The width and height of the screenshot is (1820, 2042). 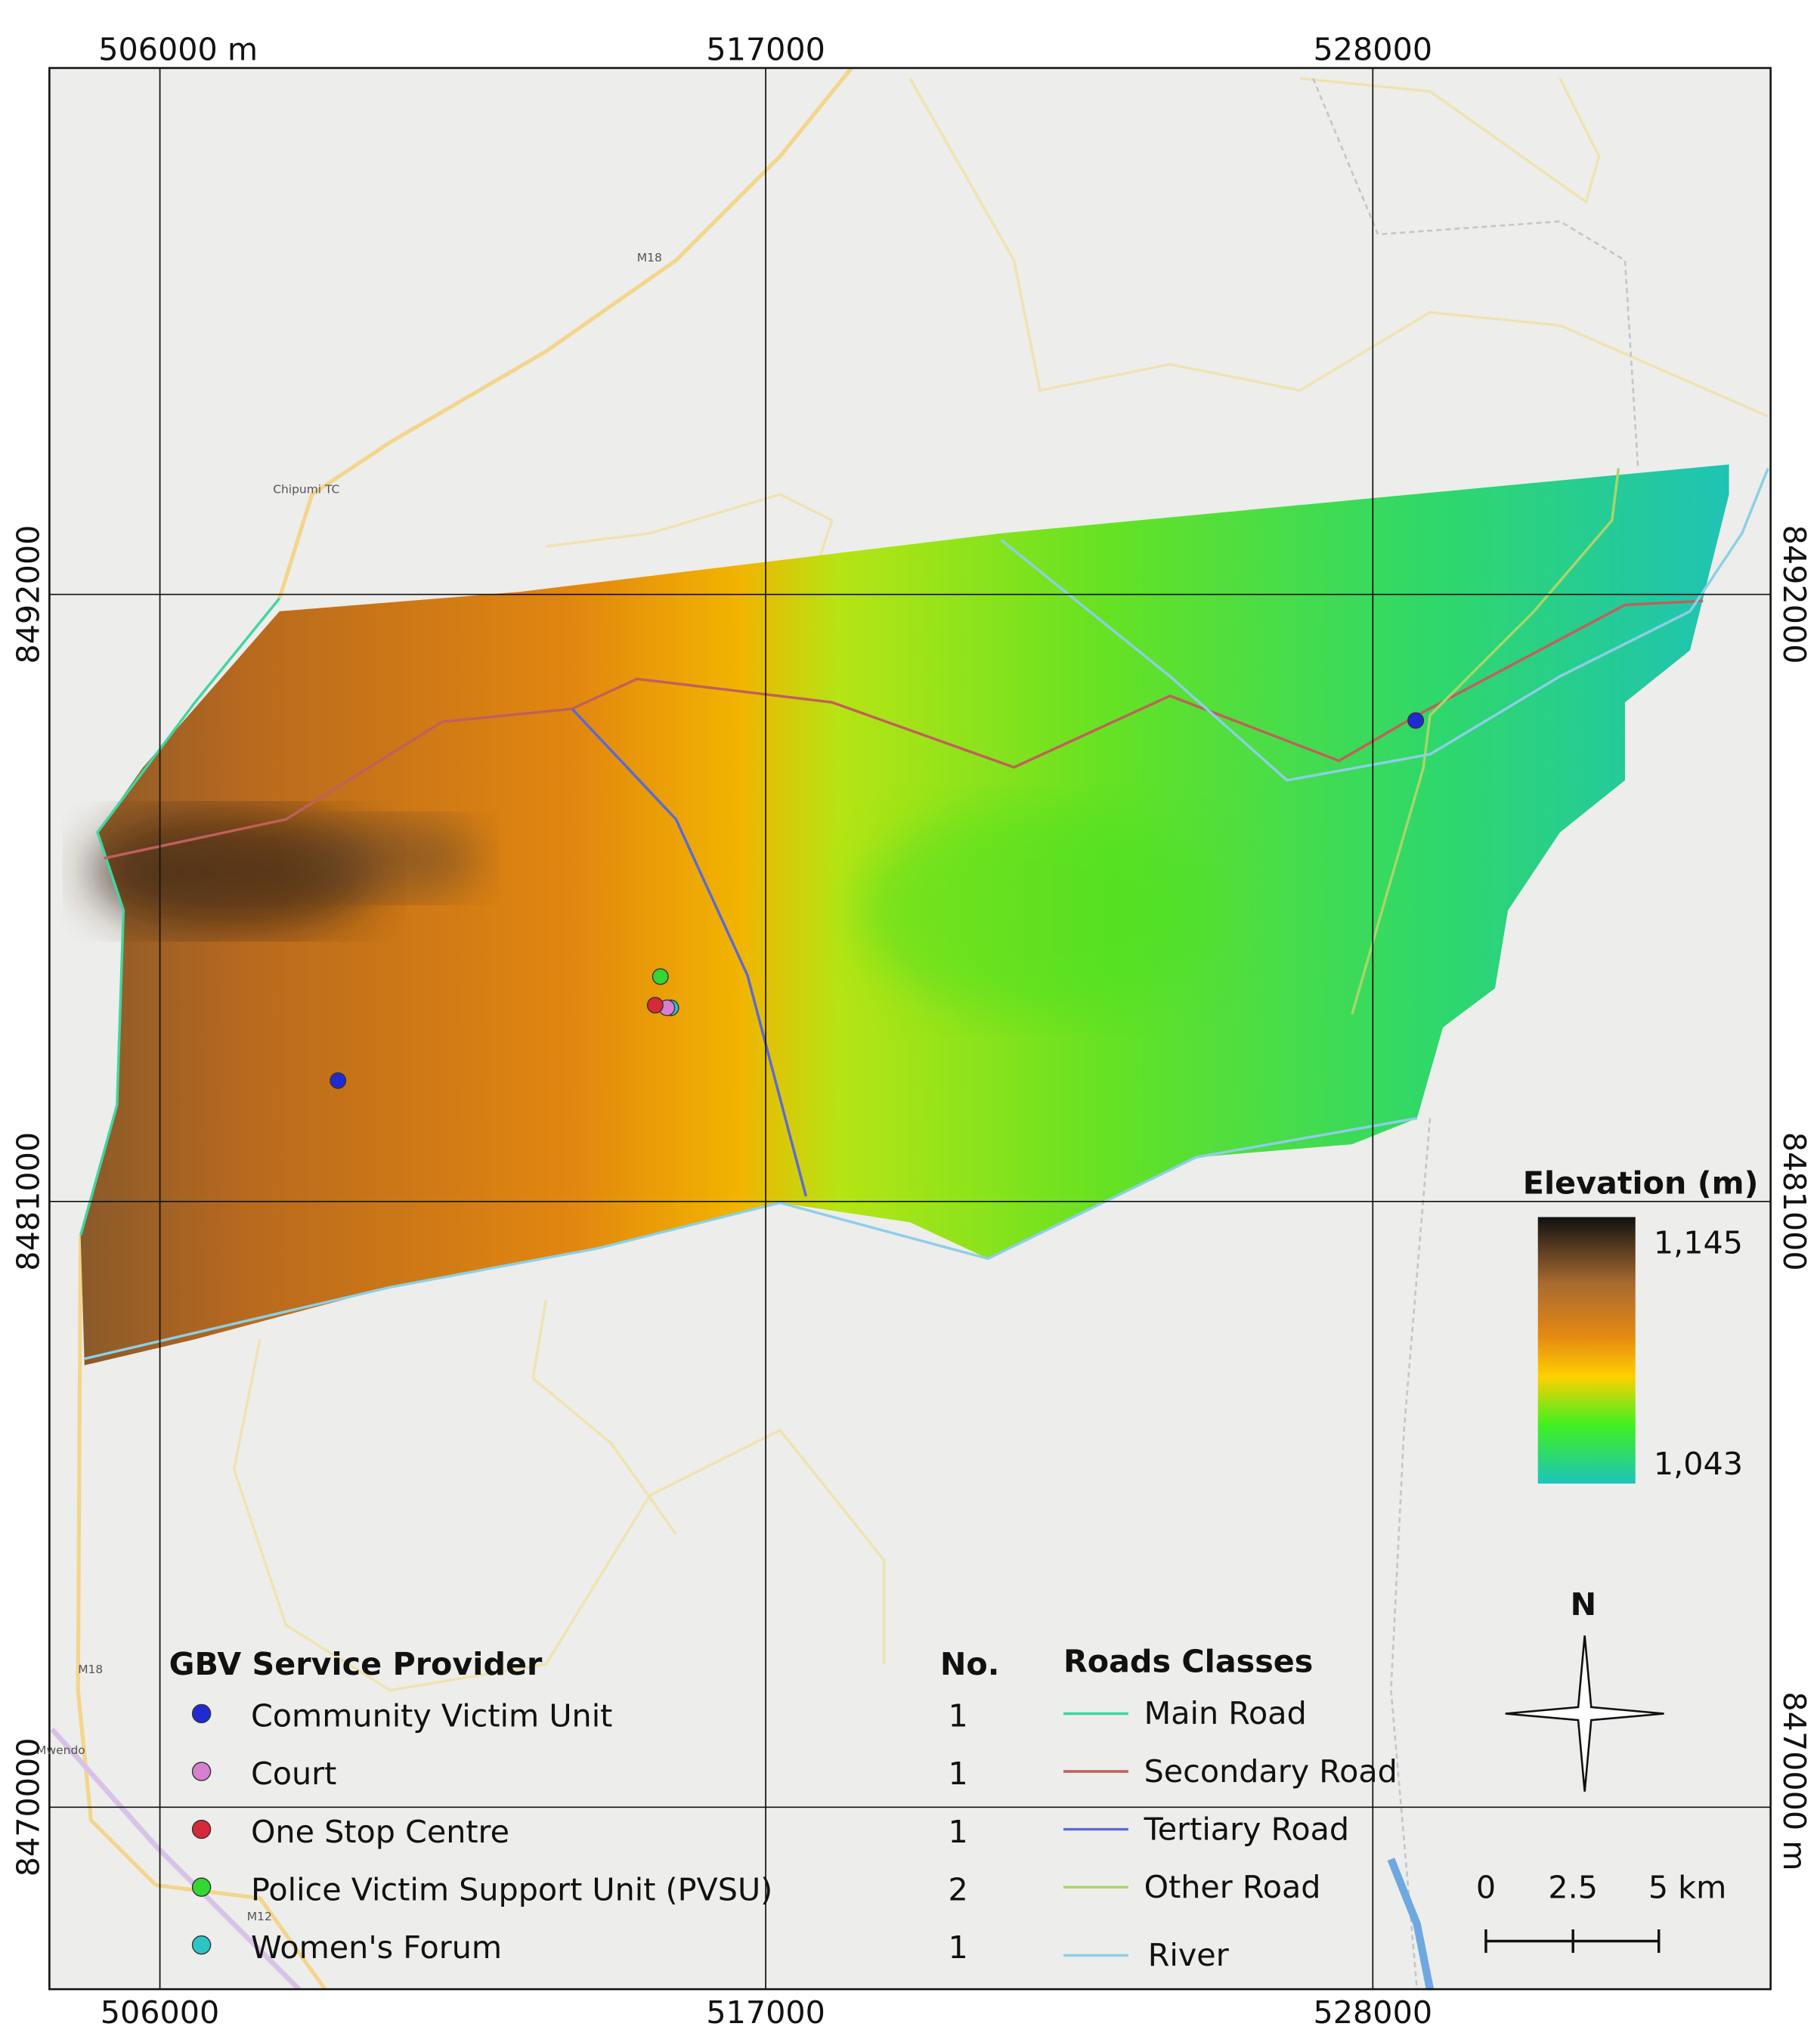 What do you see at coordinates (356, 1664) in the screenshot?
I see `service-legend-title: GBV Service Provider` at bounding box center [356, 1664].